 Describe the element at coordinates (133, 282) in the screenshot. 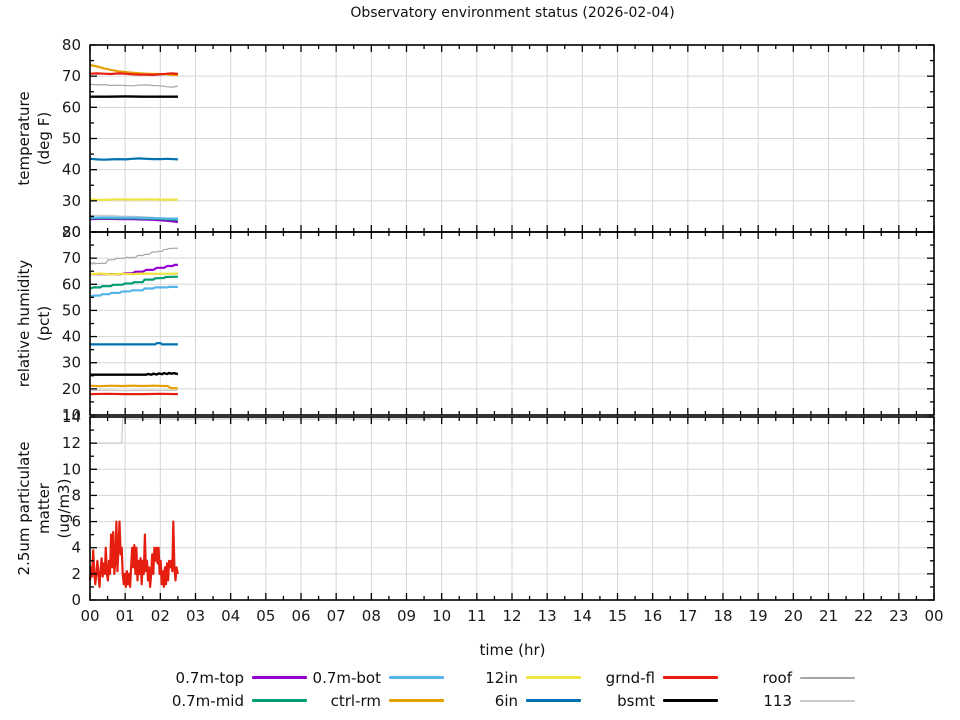

I see `series-line-0.7m-mid-humidity` at that location.